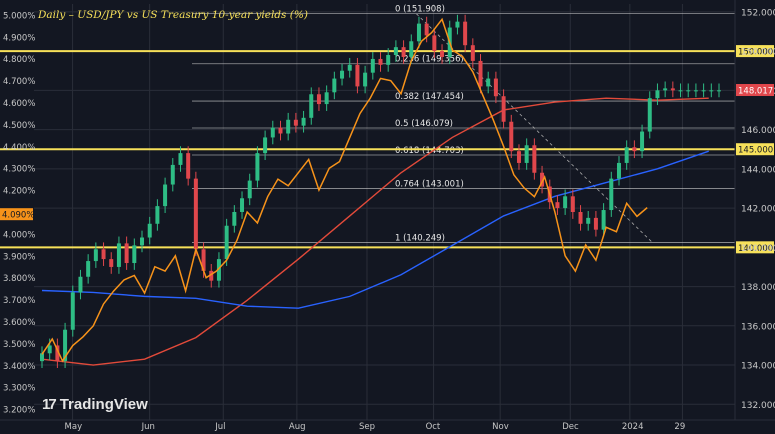 This screenshot has width=775, height=434. Describe the element at coordinates (755, 151) in the screenshot. I see `level-badge-label: 145.000` at that location.